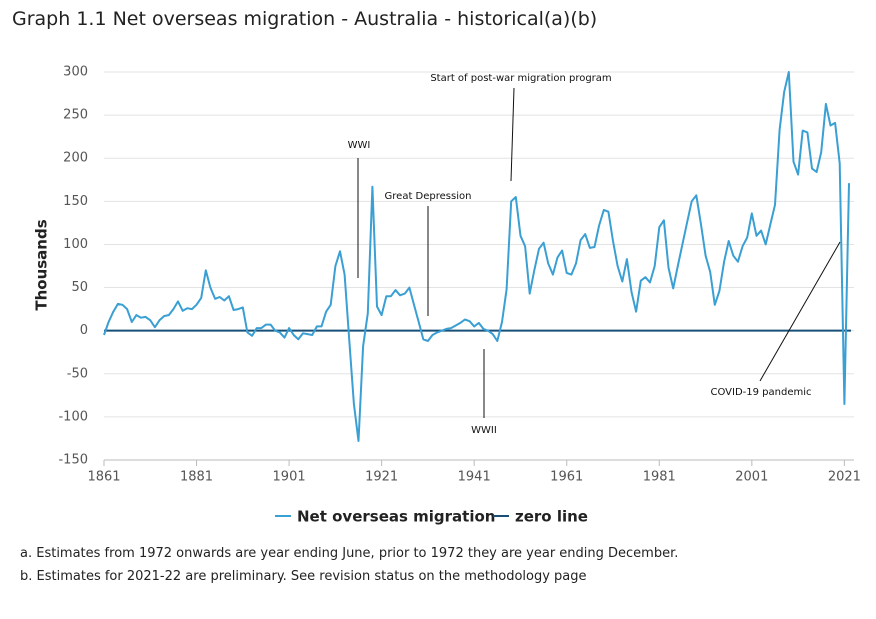 The width and height of the screenshot is (876, 619). I want to click on x-tick-label: 1901, so click(289, 477).